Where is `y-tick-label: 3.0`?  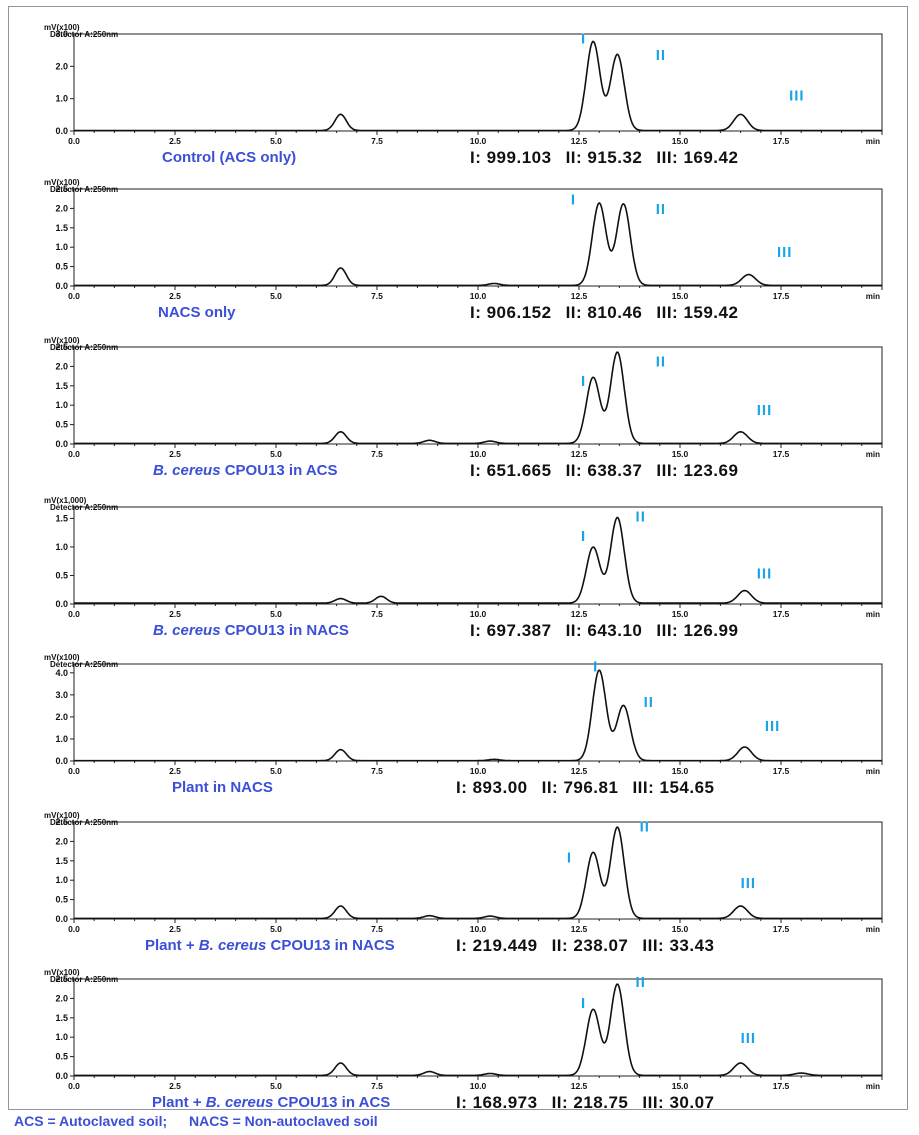 y-tick-label: 3.0 is located at coordinates (61, 34).